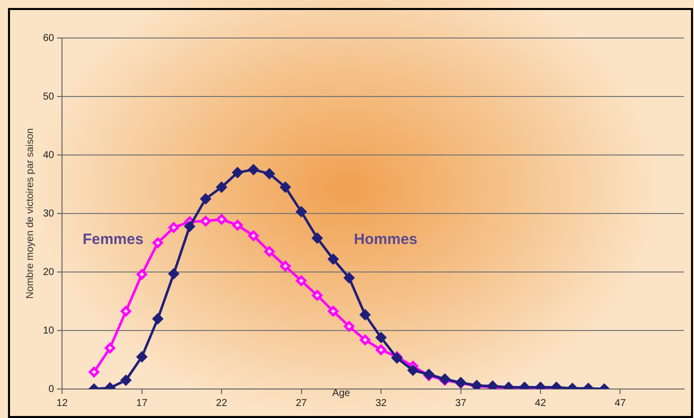  Describe the element at coordinates (381, 403) in the screenshot. I see `x-tick-label: 32` at that location.